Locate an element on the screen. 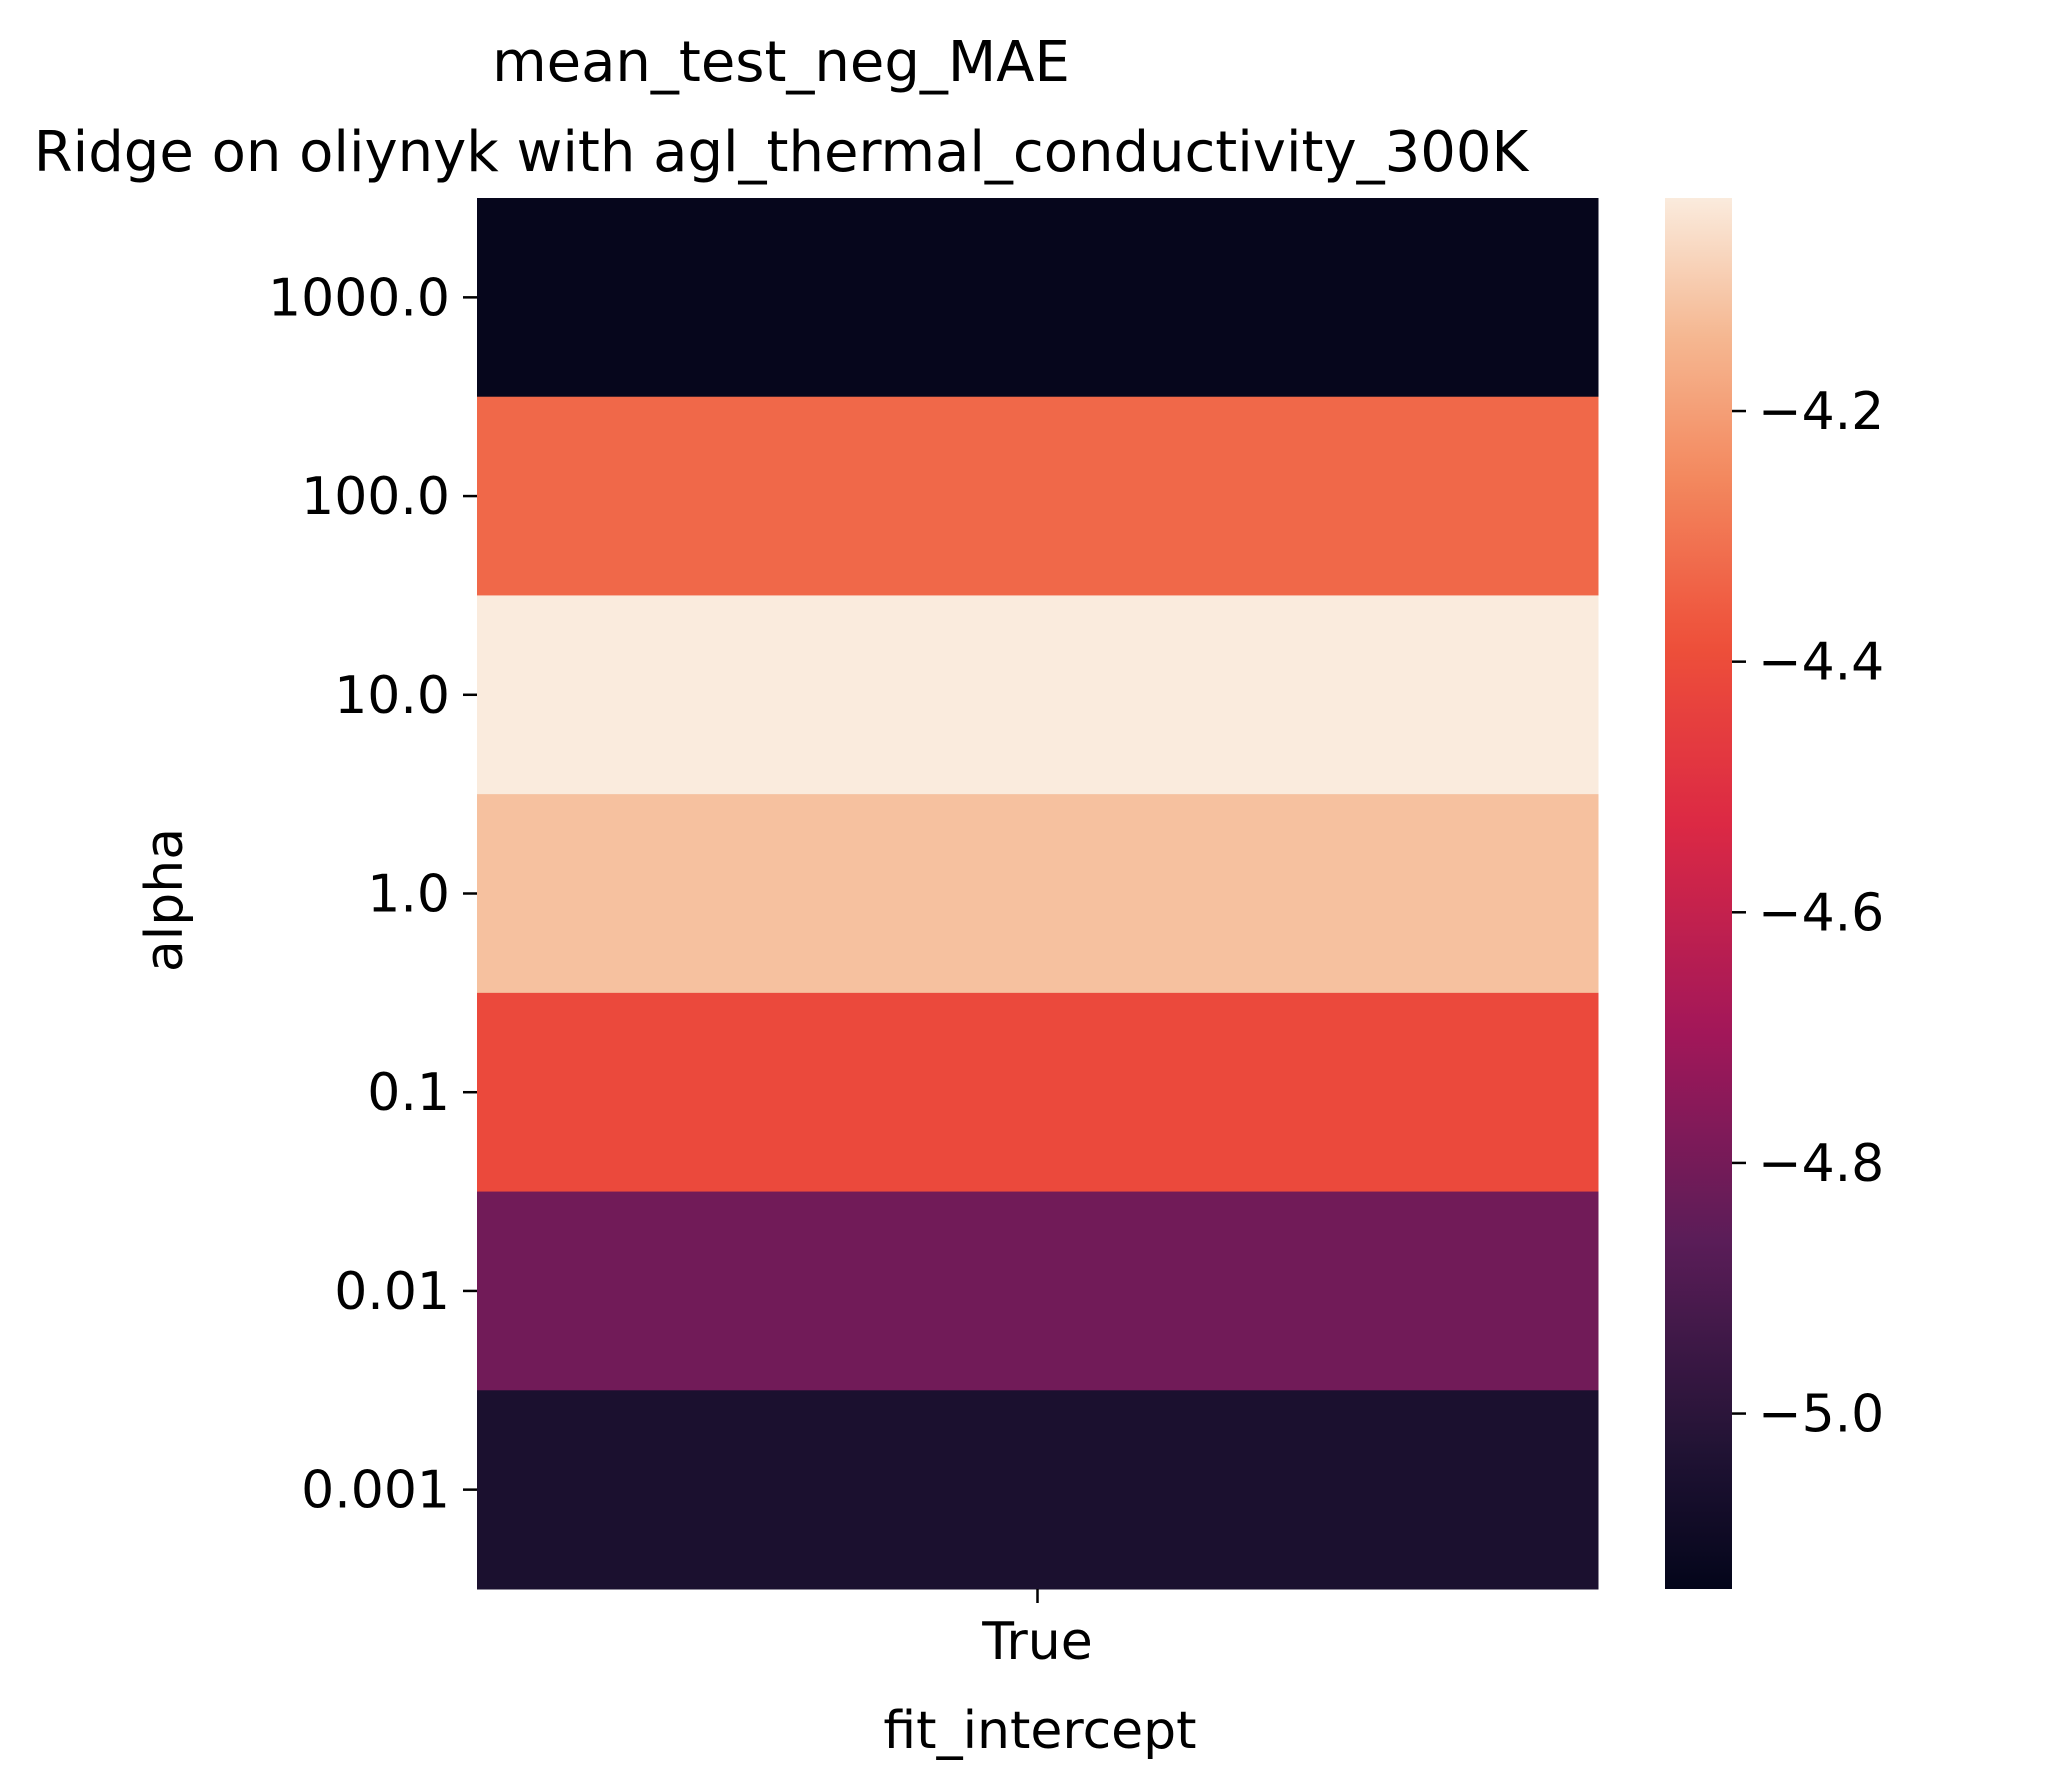 This screenshot has height=1788, width=2062. colorbar-tick-label: −4.6 is located at coordinates (1821, 913).